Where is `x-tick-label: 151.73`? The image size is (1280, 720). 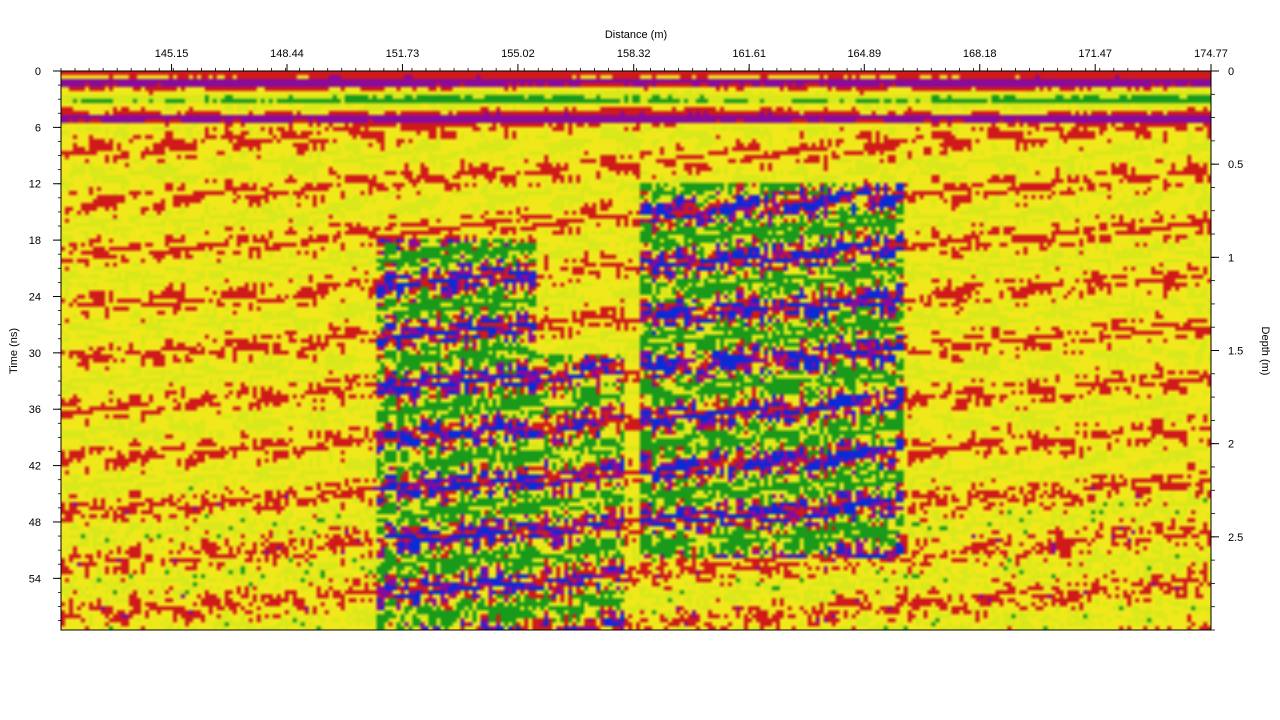 x-tick-label: 151.73 is located at coordinates (403, 54).